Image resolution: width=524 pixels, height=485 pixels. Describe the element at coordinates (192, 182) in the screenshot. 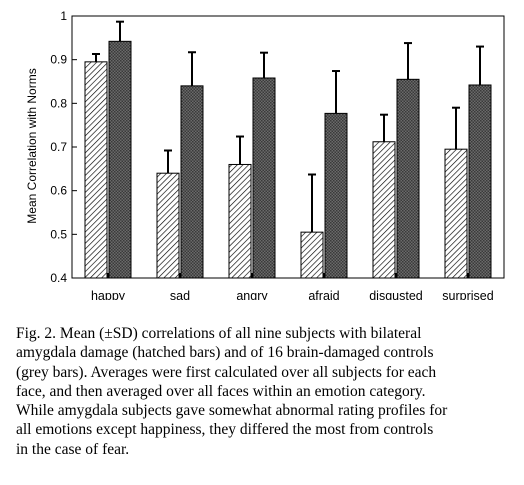

I see `control-bar-sad` at that location.